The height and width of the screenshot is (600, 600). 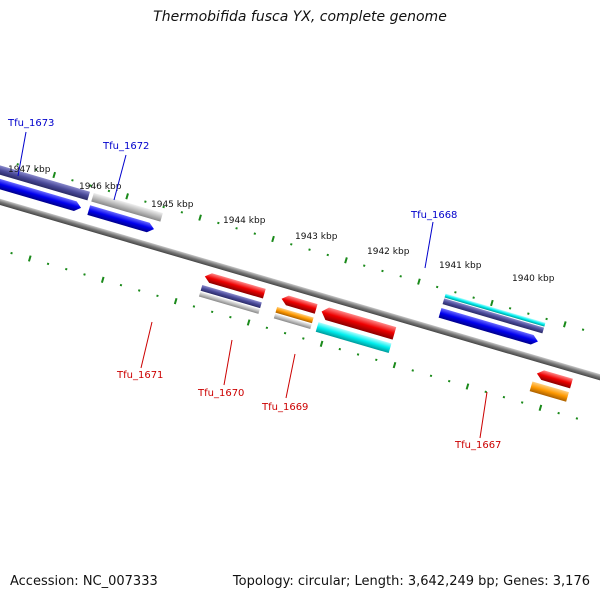 I want to click on tfu-1671-leader-line, so click(x=146, y=345).